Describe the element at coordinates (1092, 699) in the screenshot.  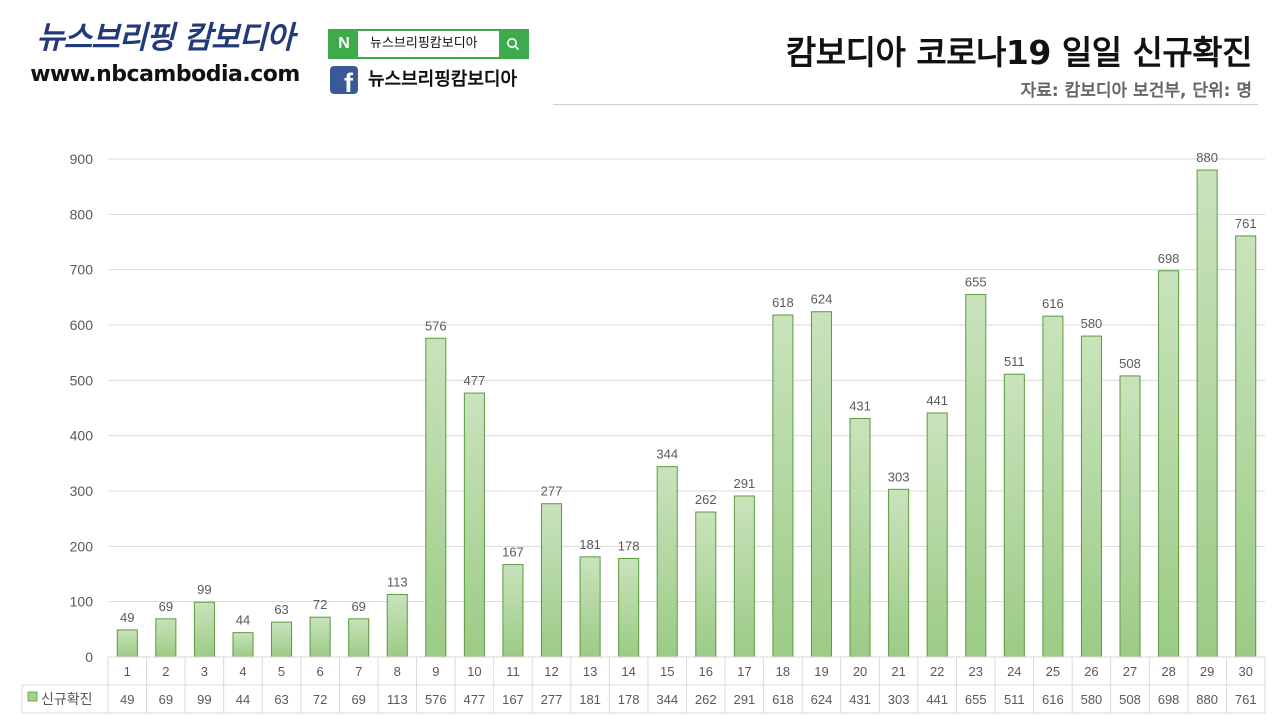
I see `table-value: 580` at that location.